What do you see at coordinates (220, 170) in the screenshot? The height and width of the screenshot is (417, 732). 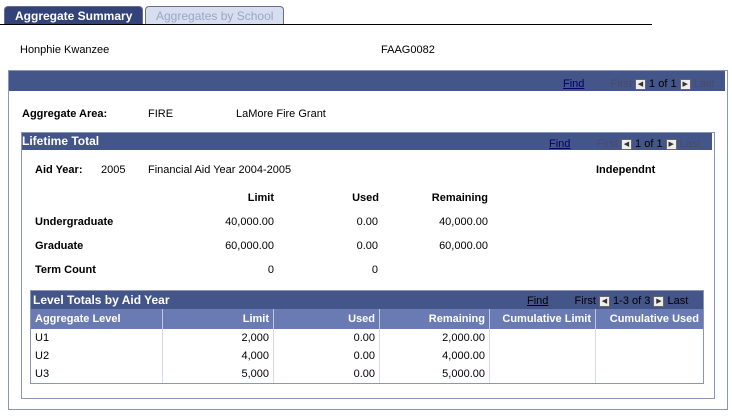 I see `aid-year-description: Financial Aid Year 2004-2005` at bounding box center [220, 170].